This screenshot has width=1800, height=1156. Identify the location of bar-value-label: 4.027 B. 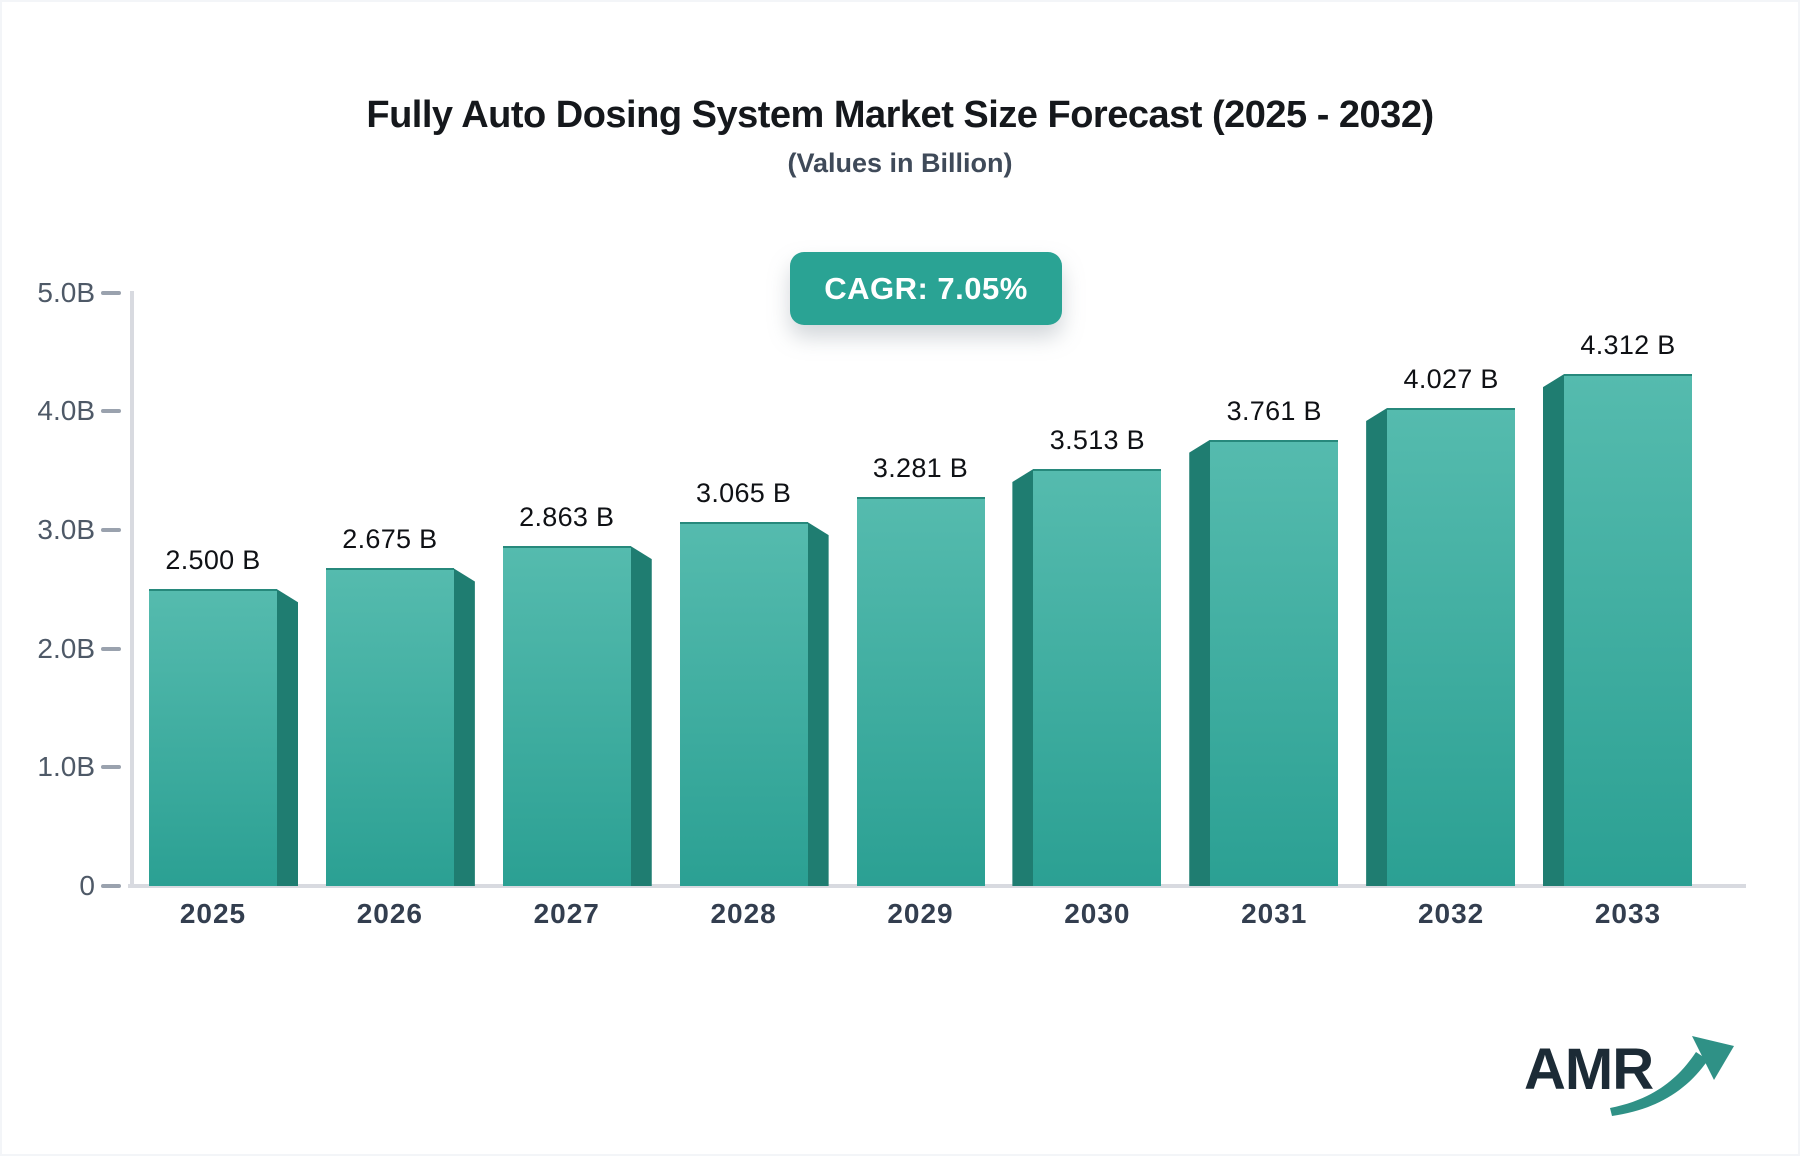
(1451, 378).